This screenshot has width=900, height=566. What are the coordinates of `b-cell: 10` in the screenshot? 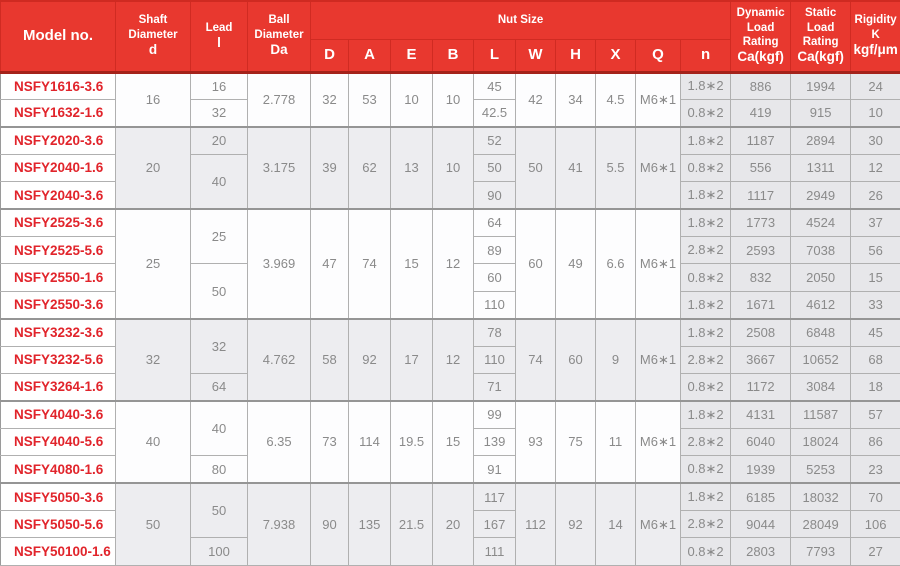 It's located at (453, 167).